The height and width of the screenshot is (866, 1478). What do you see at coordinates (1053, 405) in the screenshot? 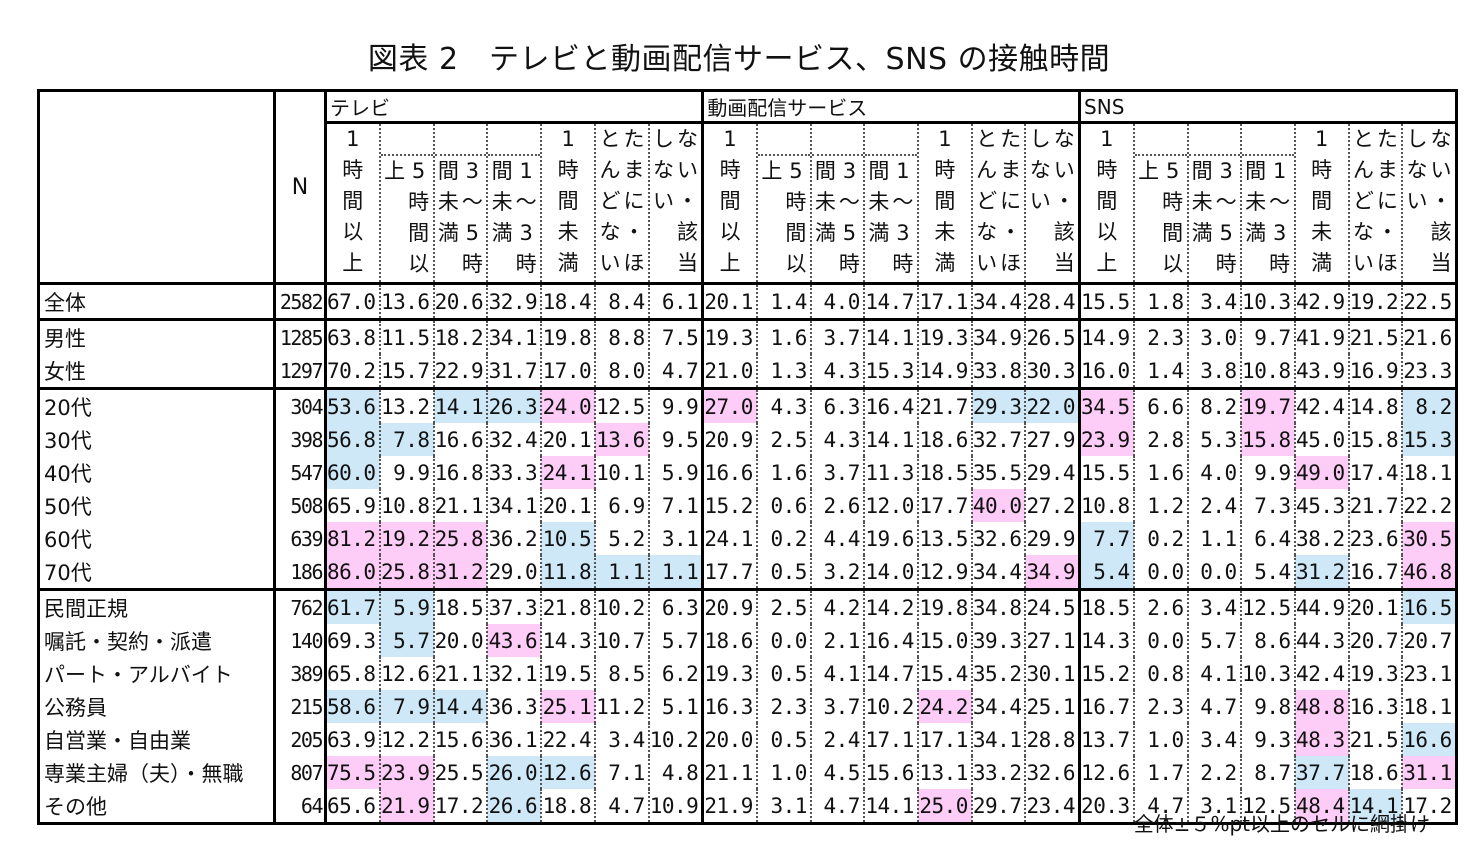
I see `value-cell: 22.0` at bounding box center [1053, 405].